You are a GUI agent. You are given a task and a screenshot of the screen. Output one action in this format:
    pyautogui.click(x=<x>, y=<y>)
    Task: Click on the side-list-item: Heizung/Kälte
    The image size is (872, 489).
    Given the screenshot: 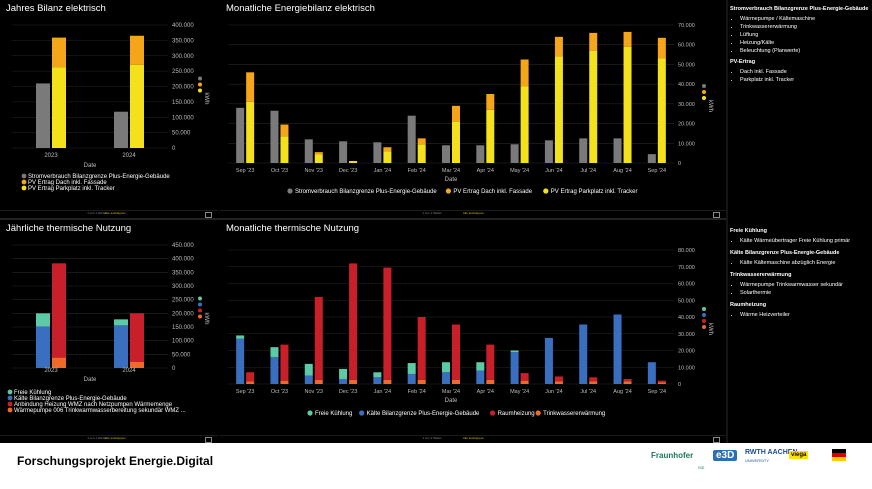 What is the action you would take?
    pyautogui.click(x=806, y=43)
    